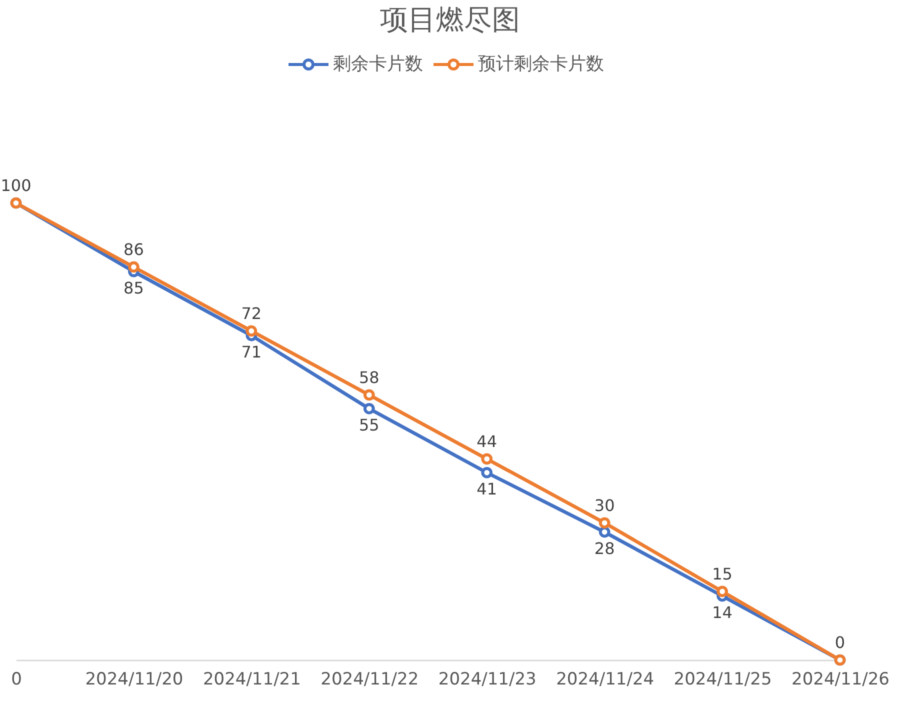 The height and width of the screenshot is (708, 900). Describe the element at coordinates (604, 548) in the screenshot. I see `data-label: 28` at that location.